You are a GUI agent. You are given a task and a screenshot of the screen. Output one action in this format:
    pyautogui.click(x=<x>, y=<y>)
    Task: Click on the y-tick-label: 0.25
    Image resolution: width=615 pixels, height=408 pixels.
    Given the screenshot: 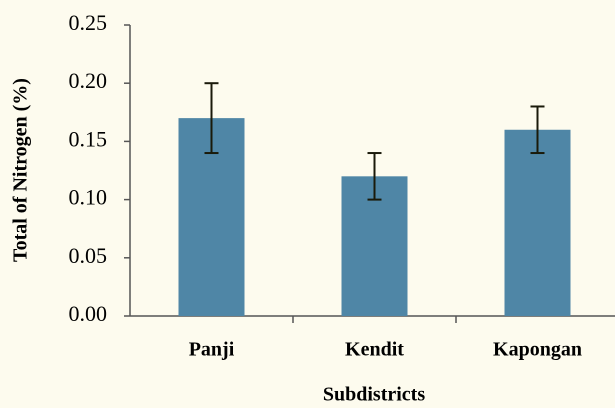 What is the action you would take?
    pyautogui.click(x=88, y=22)
    